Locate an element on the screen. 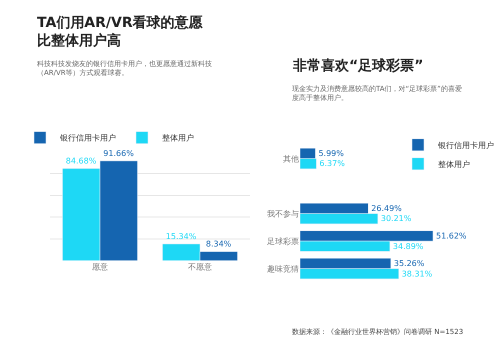 The image size is (500, 362). y-tick-label: 其他 is located at coordinates (291, 159).